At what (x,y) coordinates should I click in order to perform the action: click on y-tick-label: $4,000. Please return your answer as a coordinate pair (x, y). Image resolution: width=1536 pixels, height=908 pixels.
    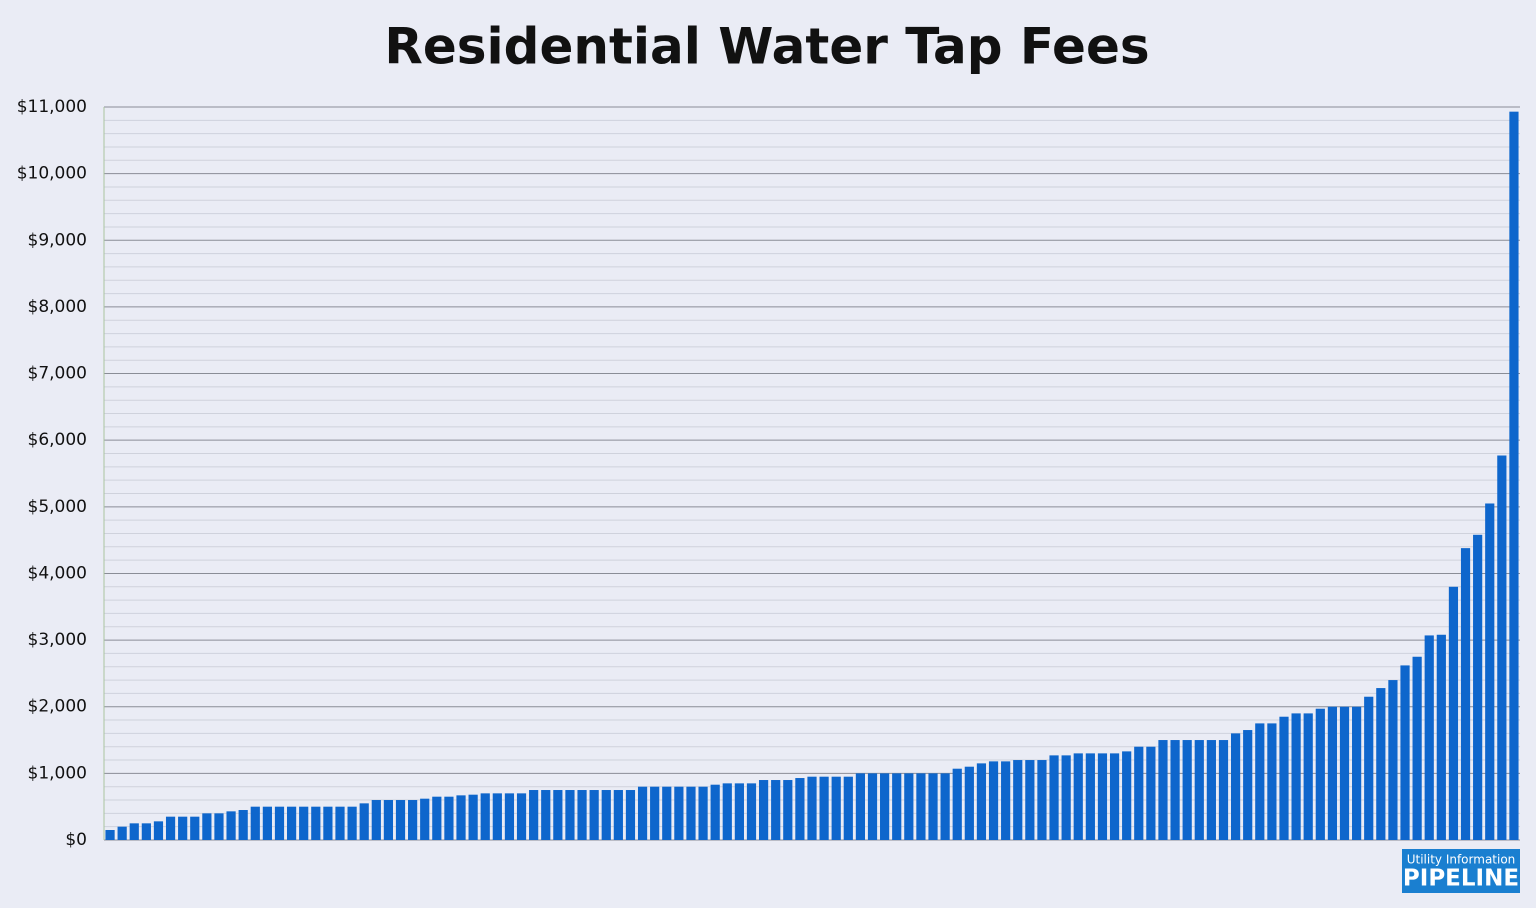
    Looking at the image, I should click on (57, 573).